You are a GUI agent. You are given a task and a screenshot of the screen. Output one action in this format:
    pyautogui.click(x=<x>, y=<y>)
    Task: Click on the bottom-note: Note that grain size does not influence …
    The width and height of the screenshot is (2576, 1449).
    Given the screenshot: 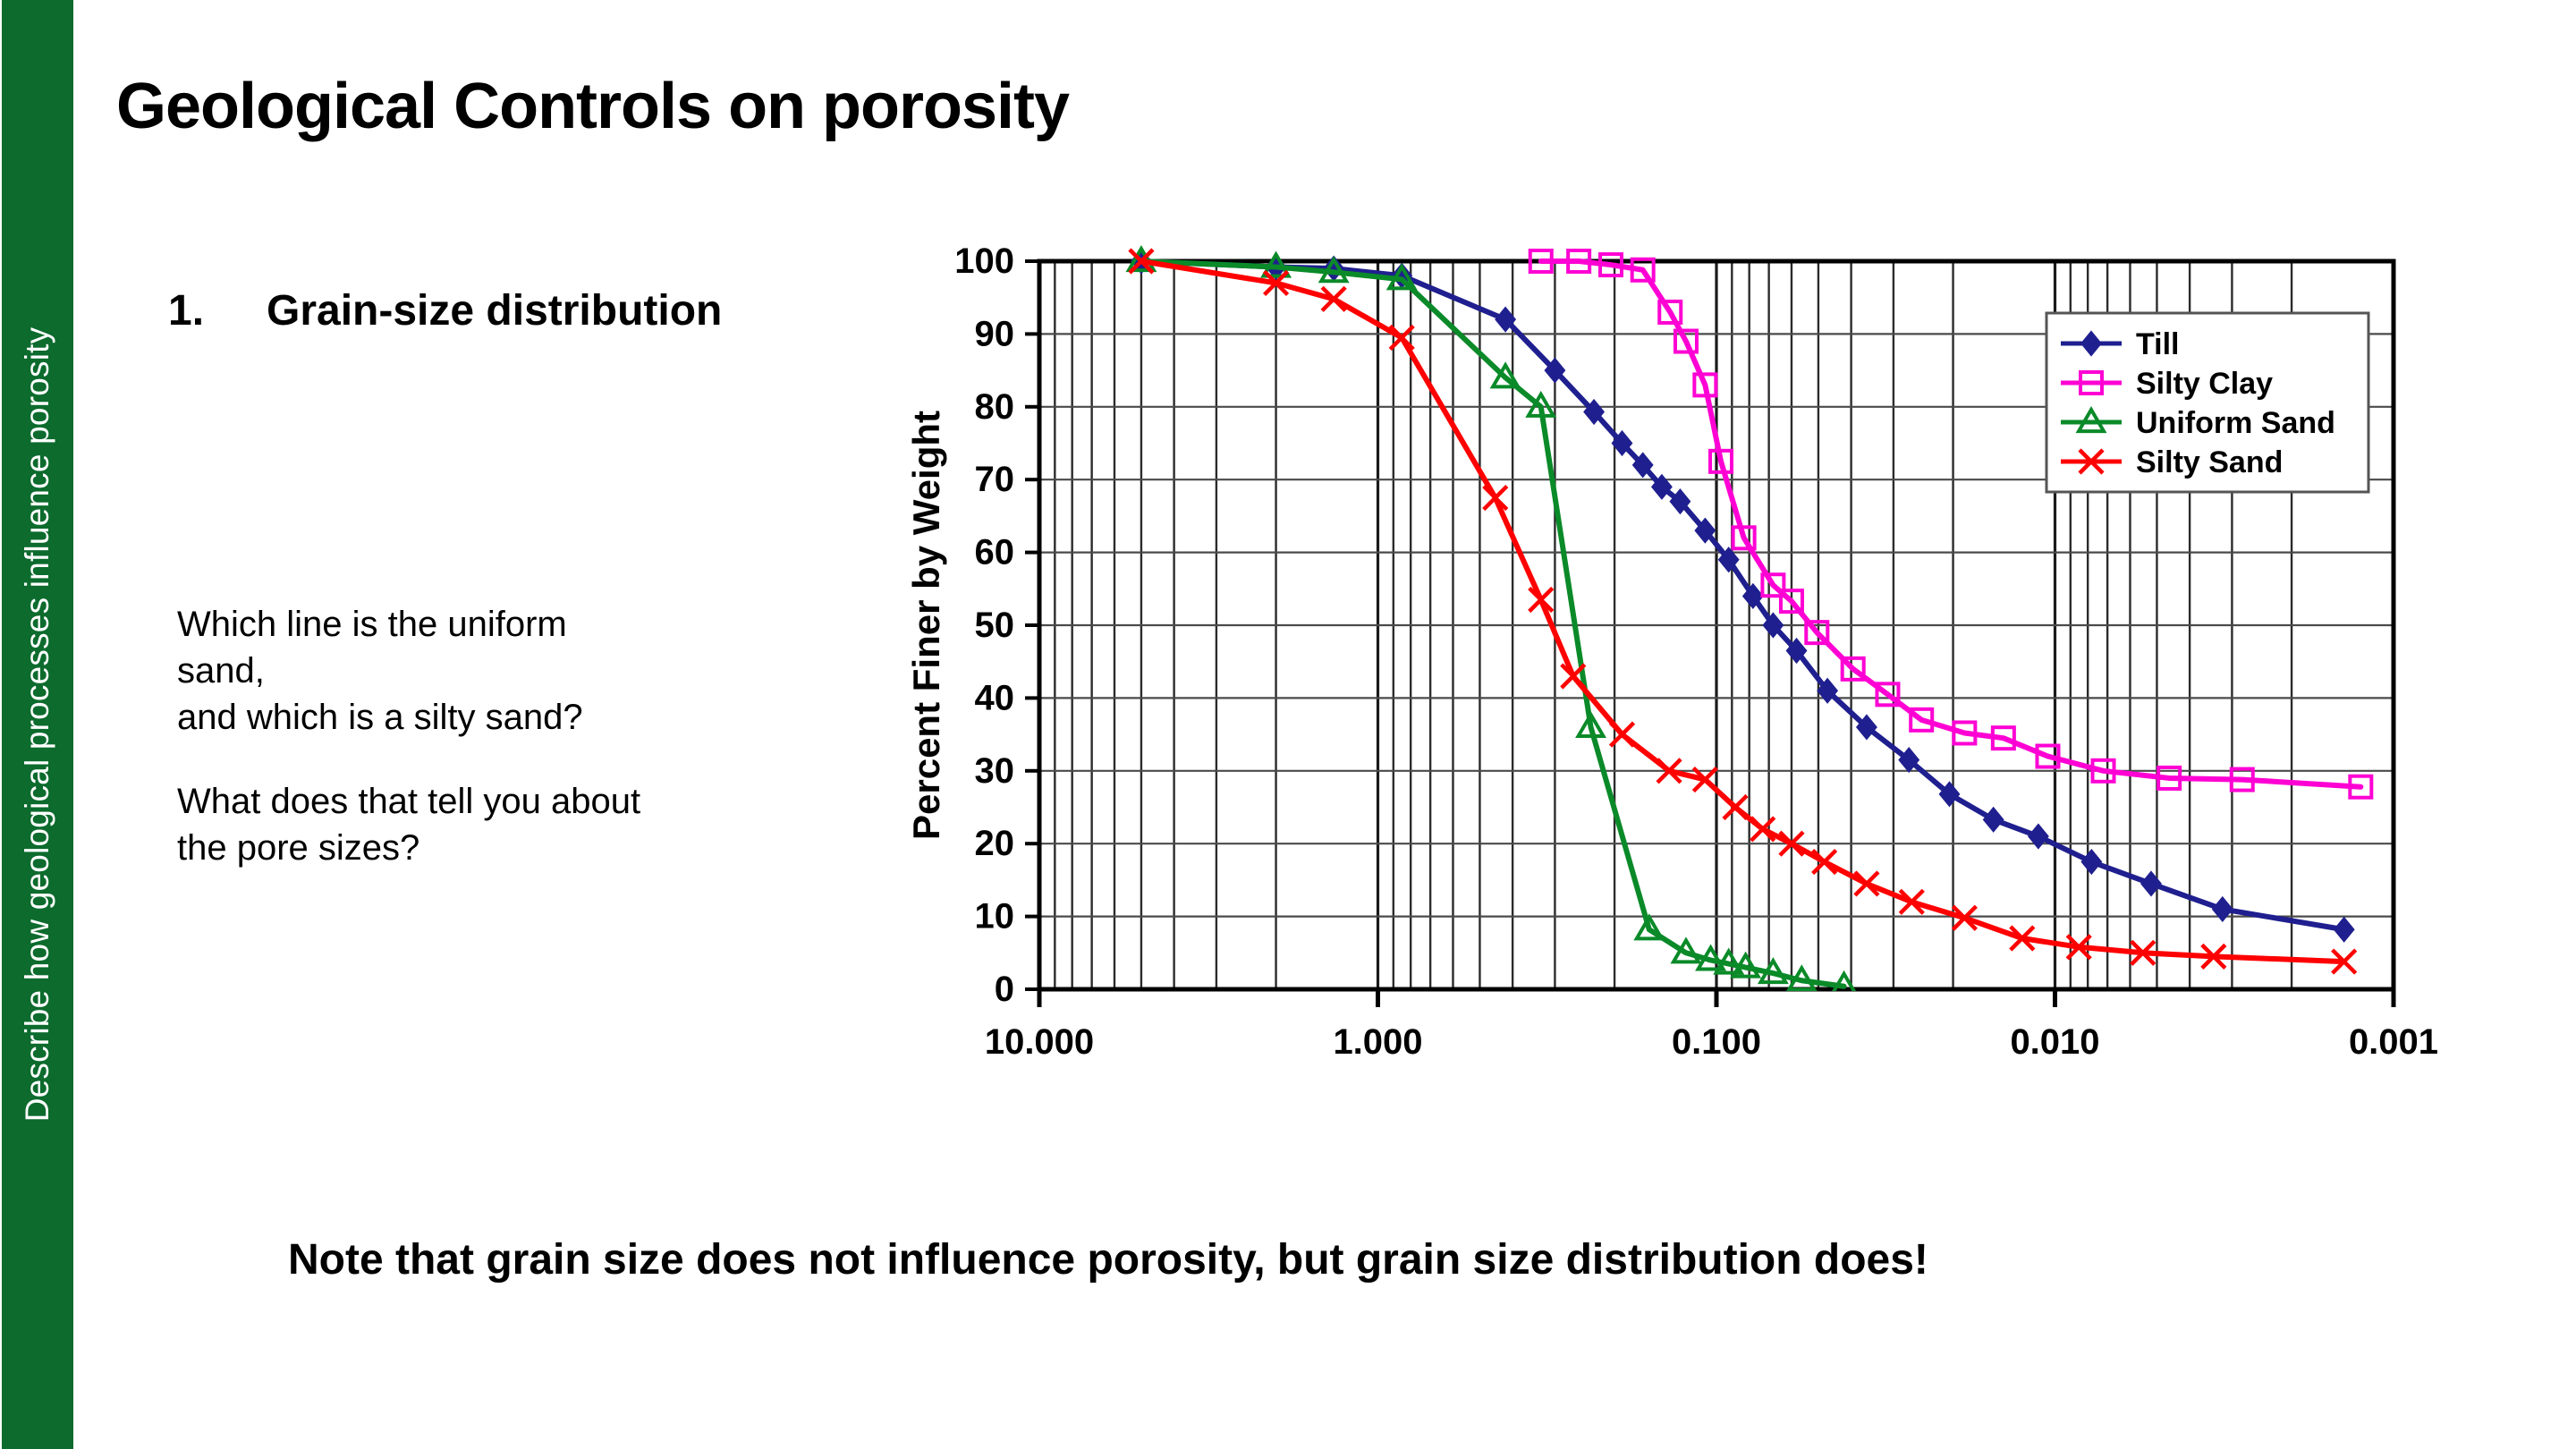 What is the action you would take?
    pyautogui.click(x=1108, y=1260)
    